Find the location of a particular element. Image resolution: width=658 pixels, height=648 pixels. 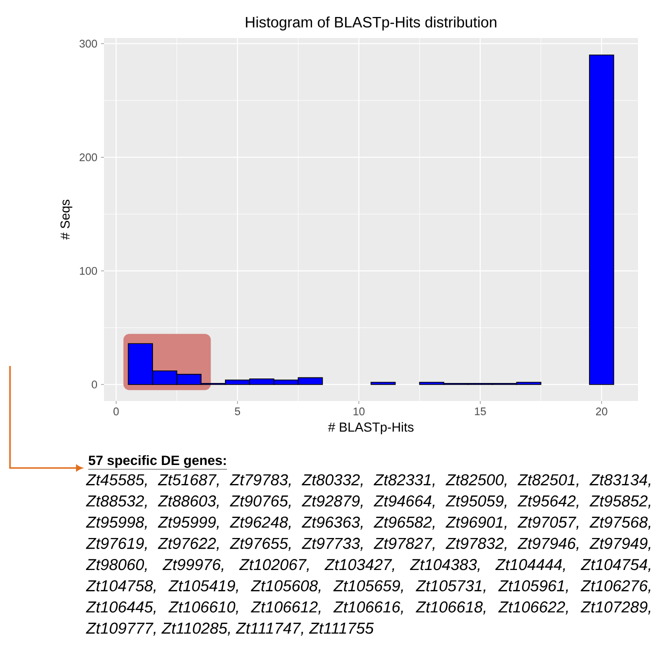

chart-title: Histogram of BLASTp-Hits distribution is located at coordinates (371, 23).